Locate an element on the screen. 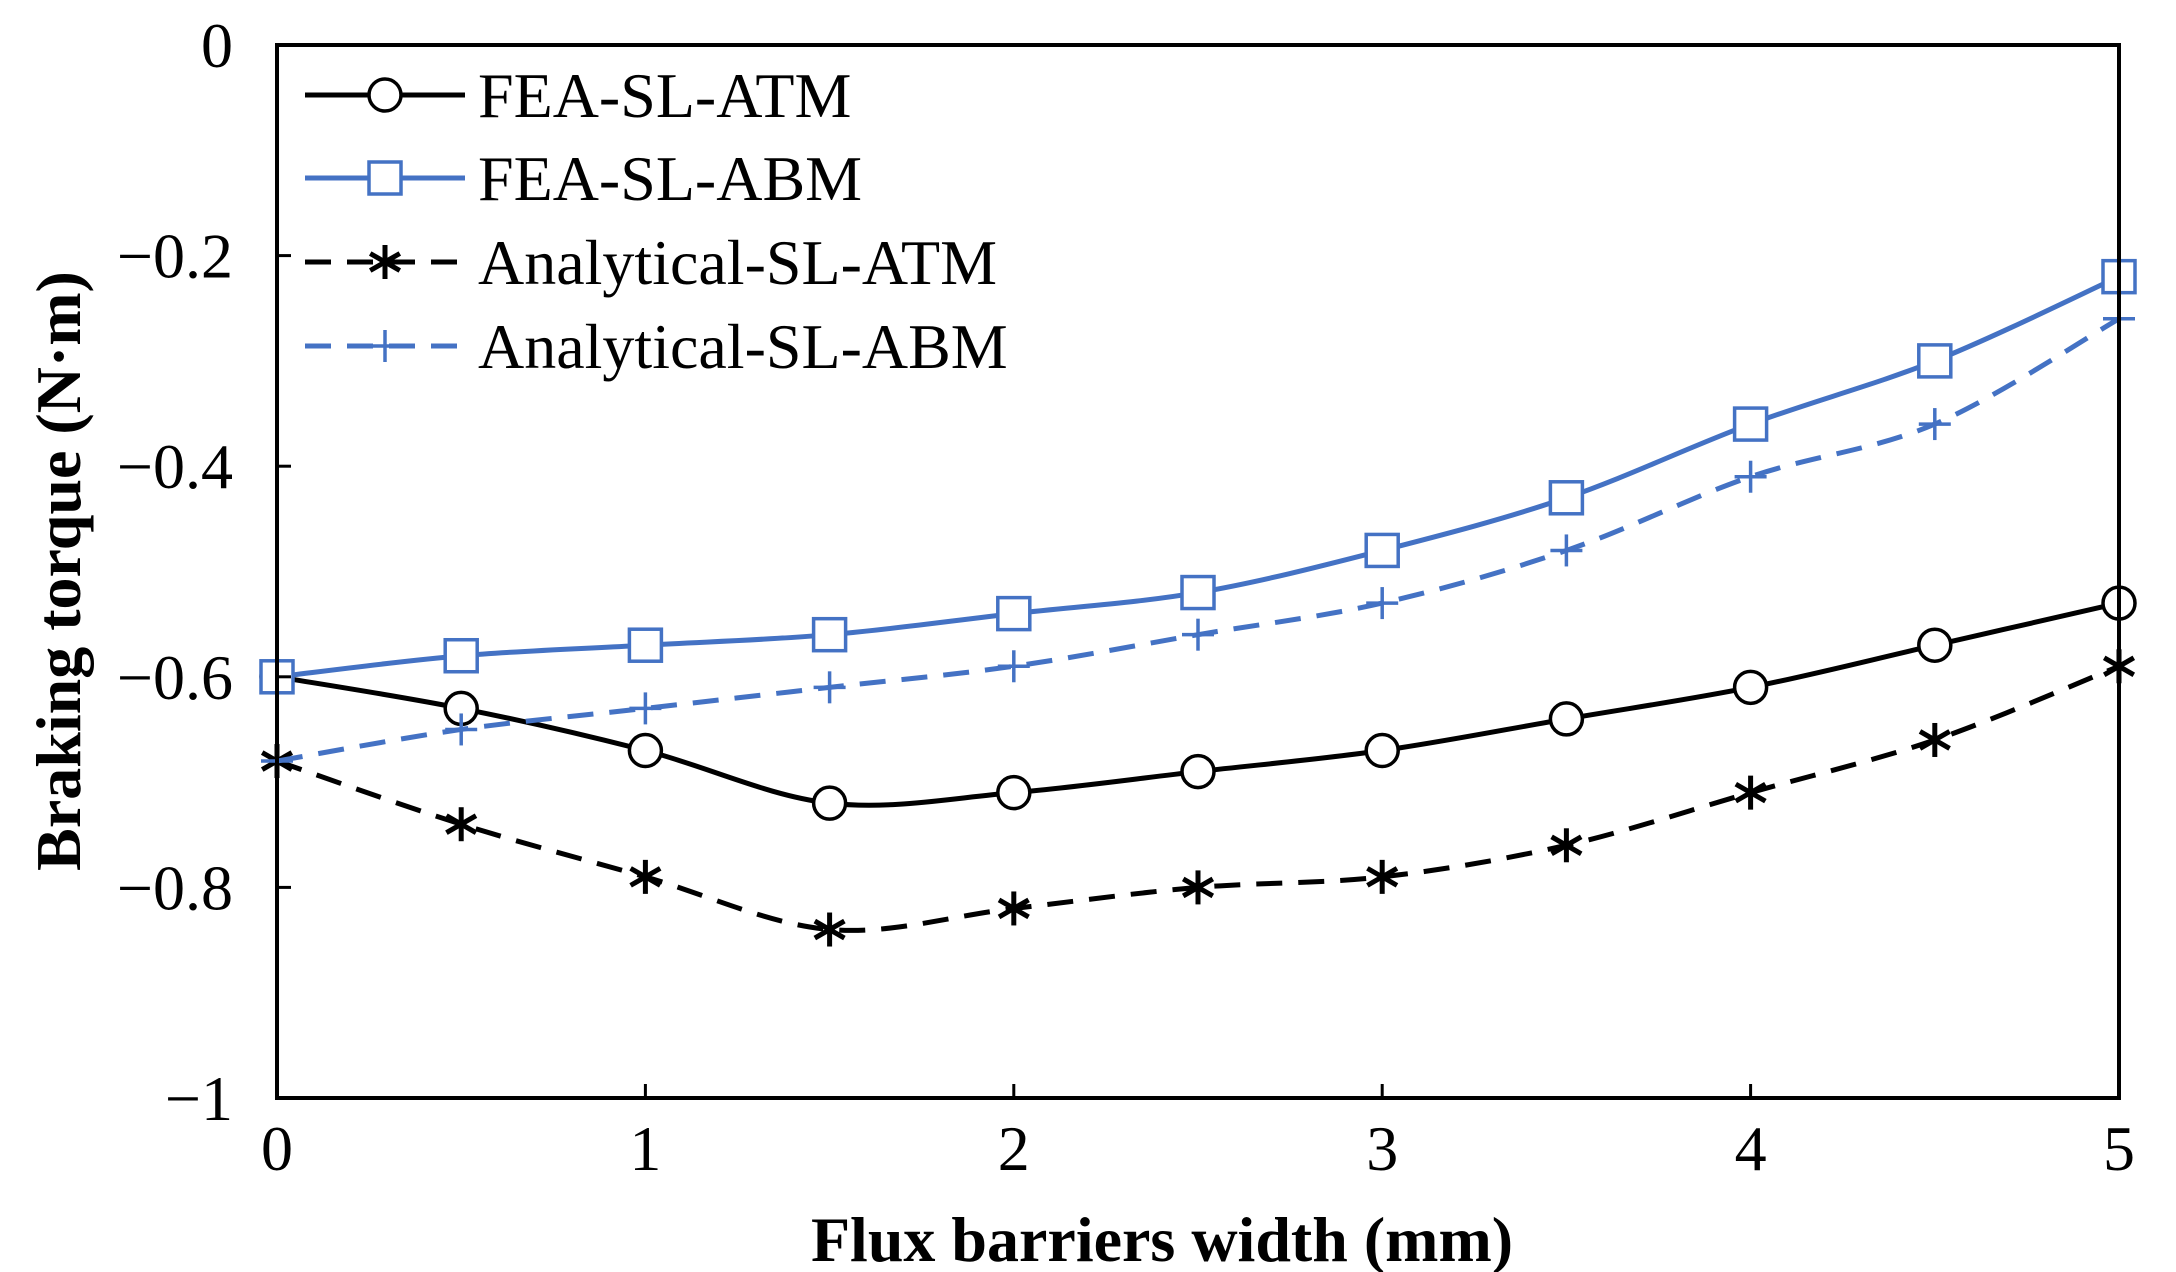 This screenshot has width=2176, height=1272. x-tick-label: 1 is located at coordinates (645, 1148).